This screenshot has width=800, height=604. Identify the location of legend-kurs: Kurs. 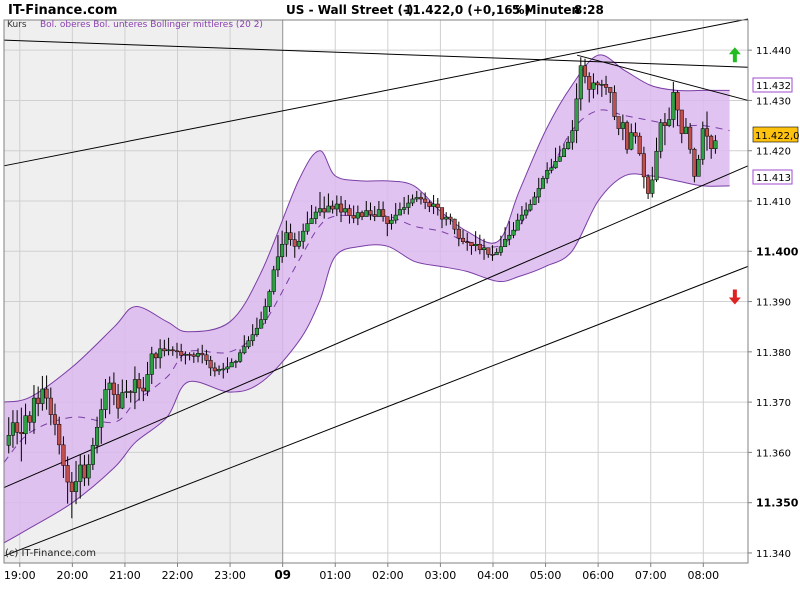
(17, 25).